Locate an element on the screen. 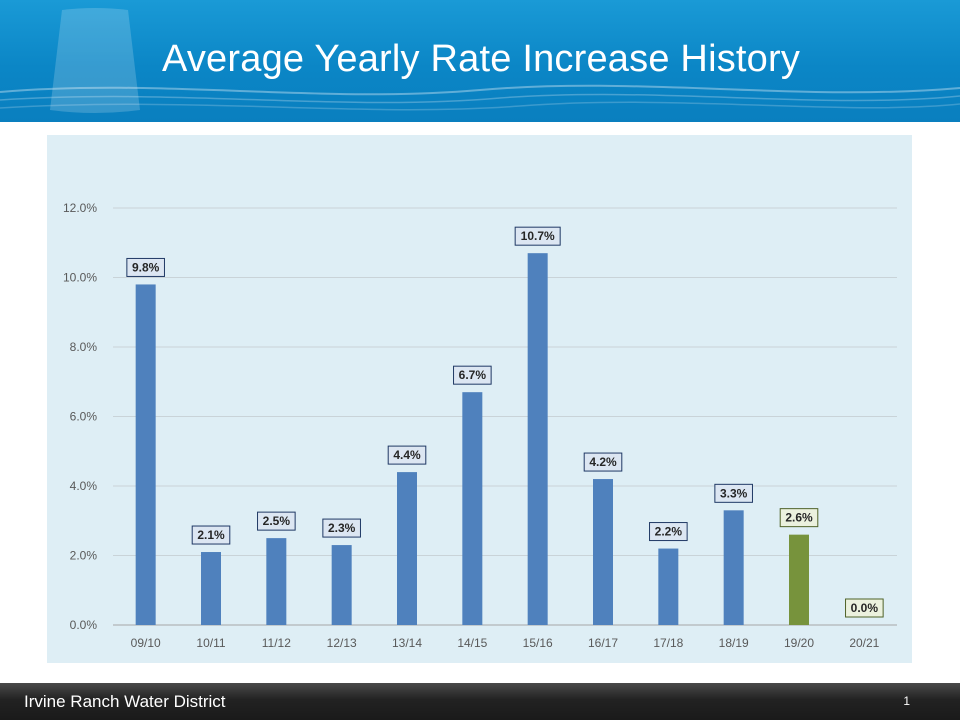 This screenshot has height=720, width=960. slide-footer: Irvine Ranch Water District 1 is located at coordinates (480, 701).